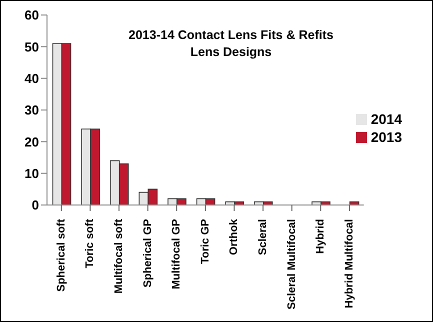 Image resolution: width=433 pixels, height=322 pixels. What do you see at coordinates (231, 52) in the screenshot?
I see `text: Lens Designs` at bounding box center [231, 52].